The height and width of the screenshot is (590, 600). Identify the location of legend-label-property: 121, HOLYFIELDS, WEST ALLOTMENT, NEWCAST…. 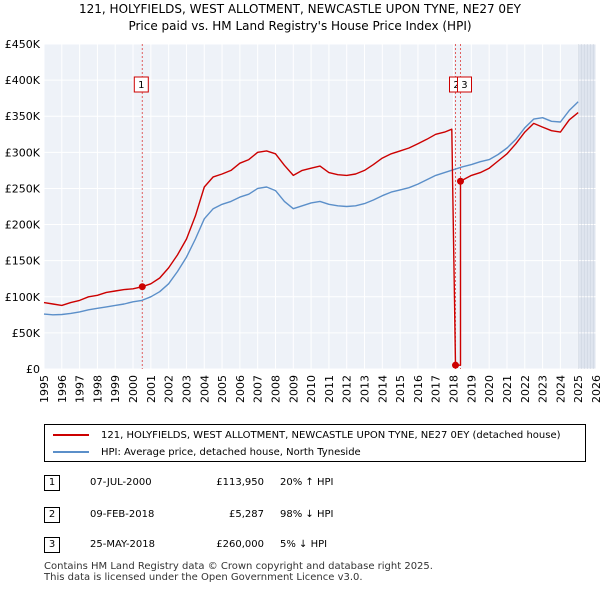
(331, 435).